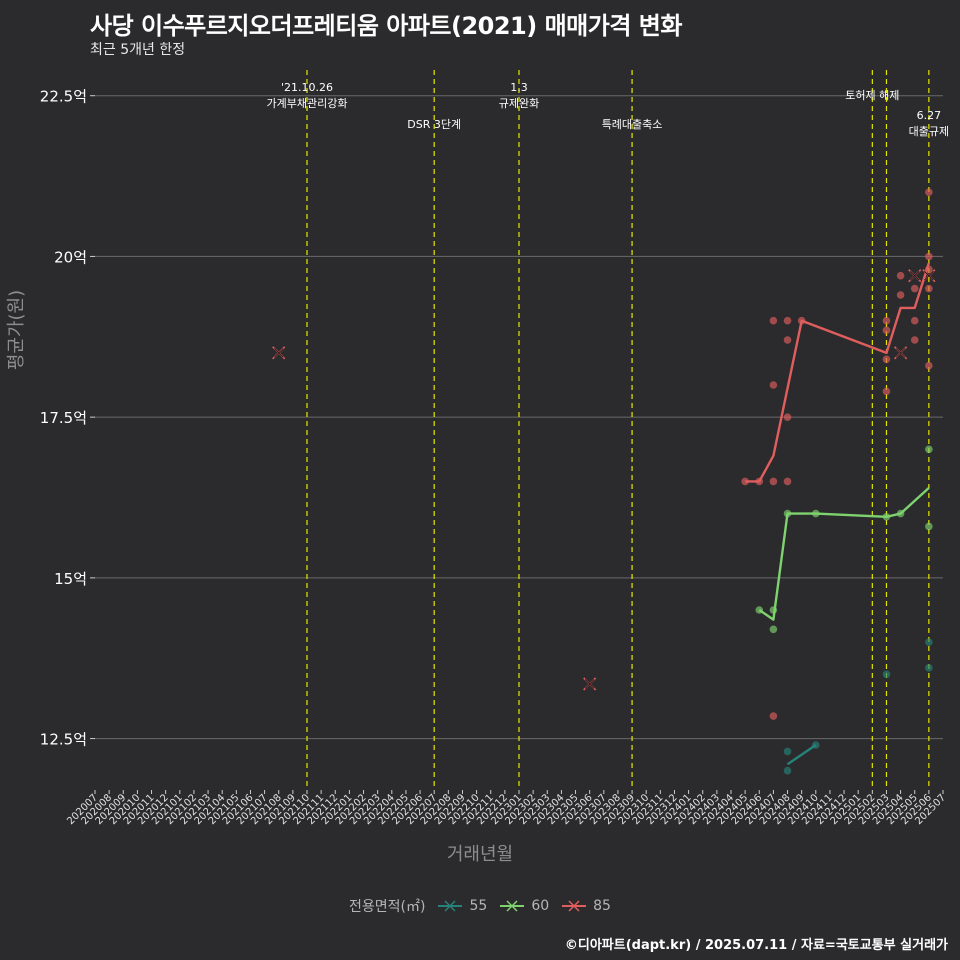 The image size is (960, 960). I want to click on legend-key-60: 60, so click(524, 906).